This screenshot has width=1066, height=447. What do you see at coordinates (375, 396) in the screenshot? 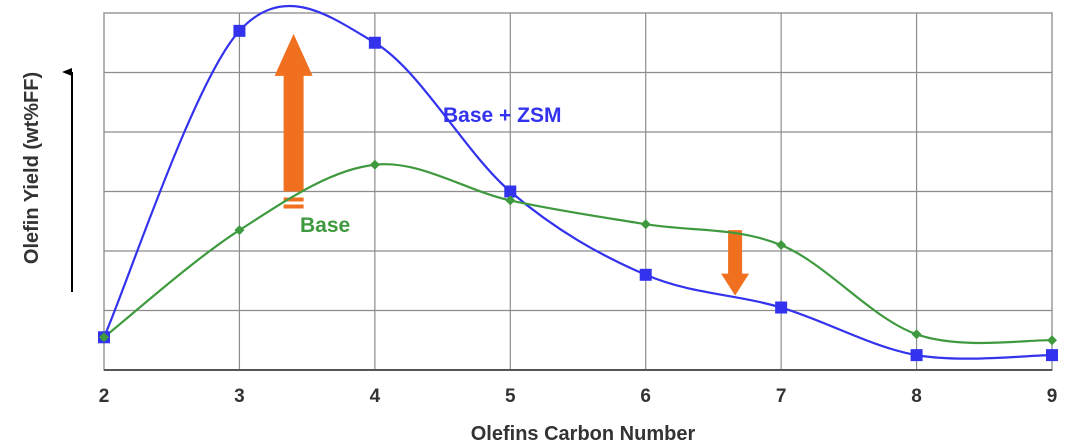
I see `x-tick-label: 4` at bounding box center [375, 396].